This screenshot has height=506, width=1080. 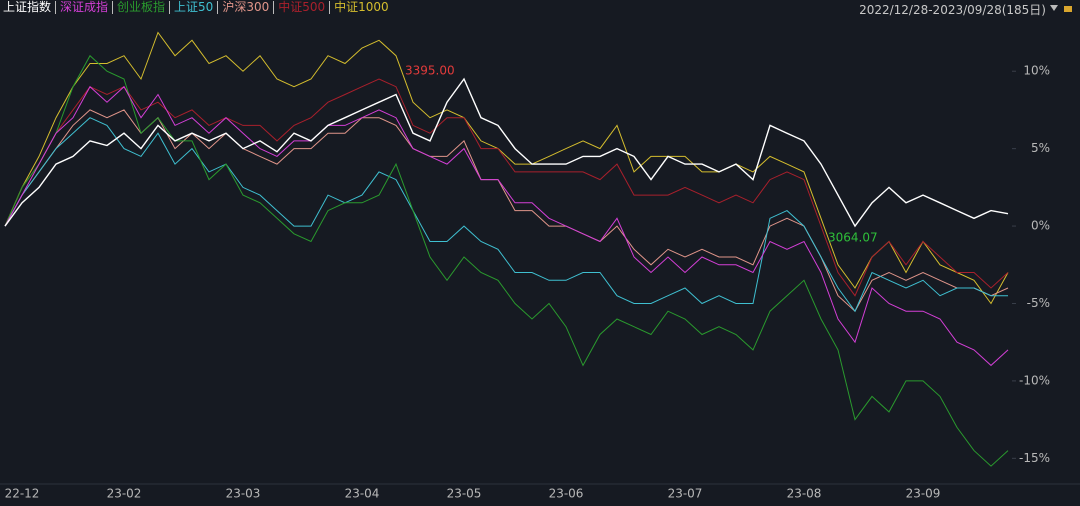 What do you see at coordinates (142, 7) in the screenshot?
I see `legend-item: 创业板指` at bounding box center [142, 7].